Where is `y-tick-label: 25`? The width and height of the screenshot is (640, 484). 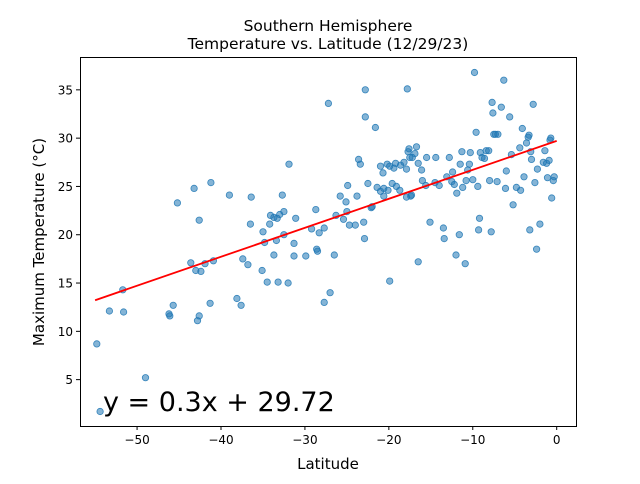
y-tick-label: 25 is located at coordinates (65, 187).